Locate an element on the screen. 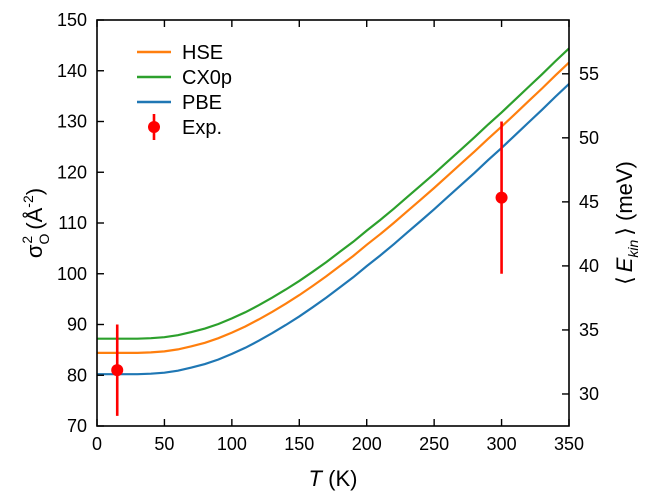 This screenshot has width=651, height=494. y2-axis-bracket-right: ⟩ (meV) is located at coordinates (624, 198).